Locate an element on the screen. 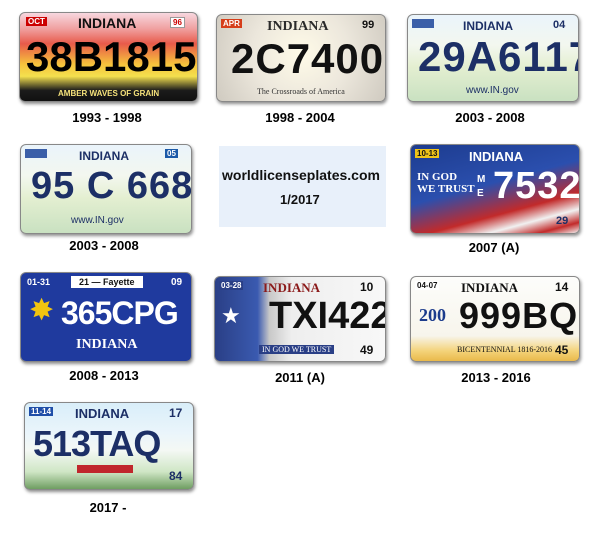 This screenshot has width=600, height=551. plate-slogan: AMBER WAVES OF GRAIN is located at coordinates (109, 93).